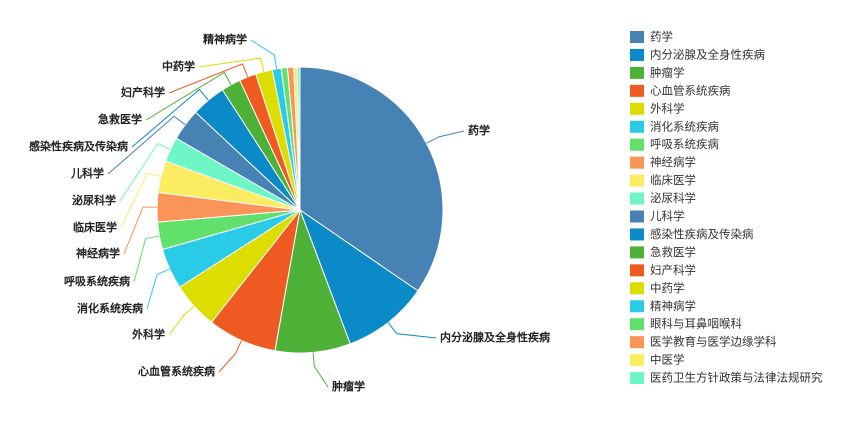 This screenshot has height=423, width=850. What do you see at coordinates (87, 173) in the screenshot?
I see `slice-label: 儿科学` at bounding box center [87, 173].